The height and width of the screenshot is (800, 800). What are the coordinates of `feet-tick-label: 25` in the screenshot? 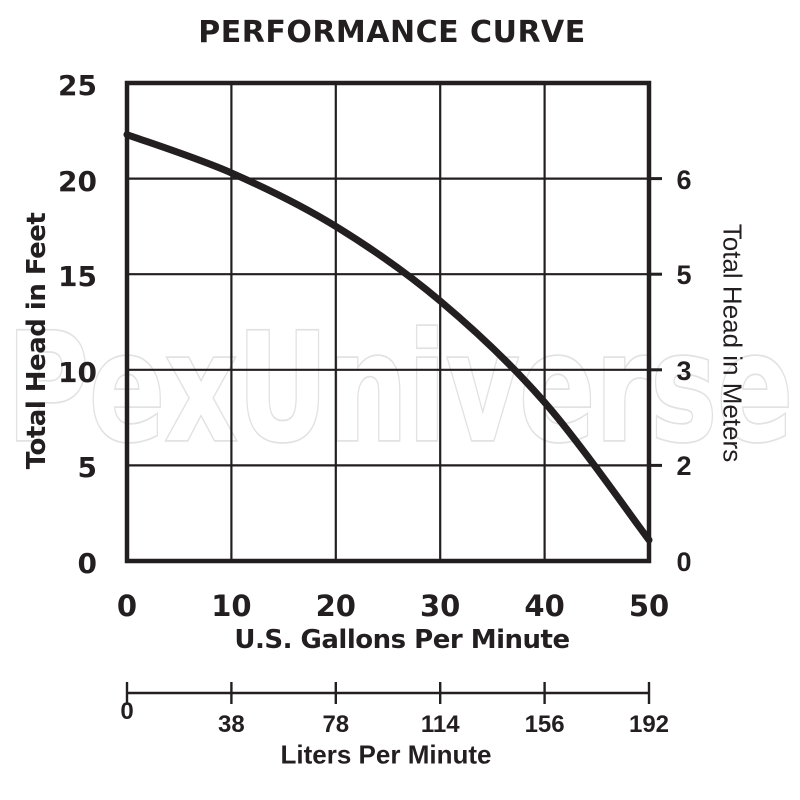 It's located at (77, 85).